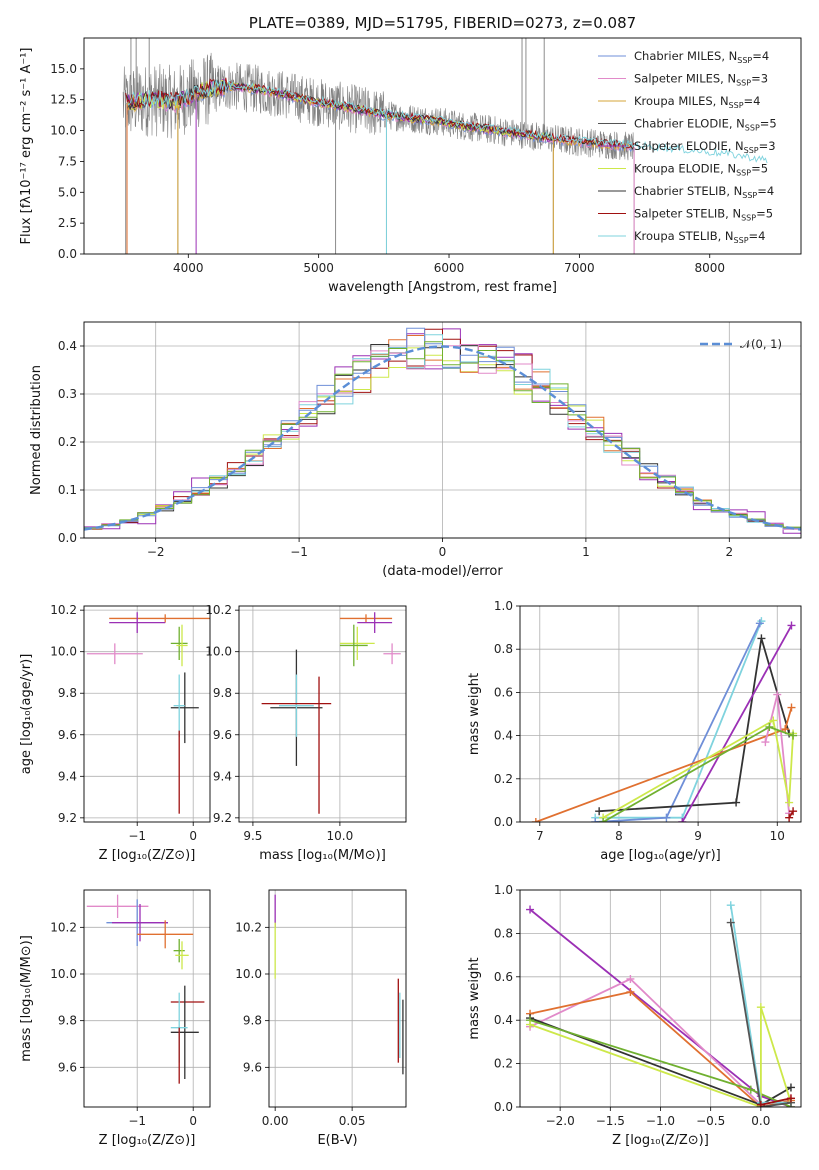  What do you see at coordinates (503, 649) in the screenshot?
I see `massweight-vs-age-ytick-label: 0.8` at bounding box center [503, 649].